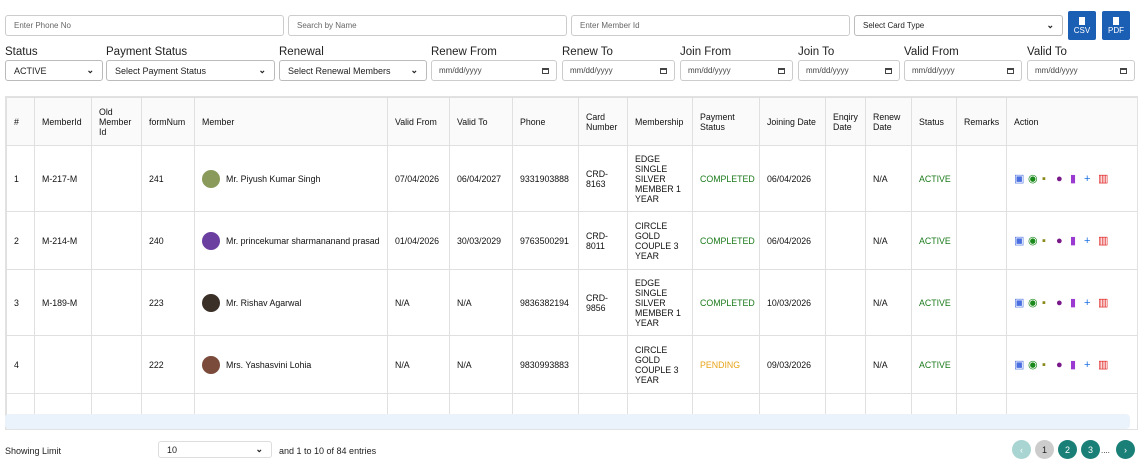  Describe the element at coordinates (1071, 121) in the screenshot. I see `column-header: Action` at that location.